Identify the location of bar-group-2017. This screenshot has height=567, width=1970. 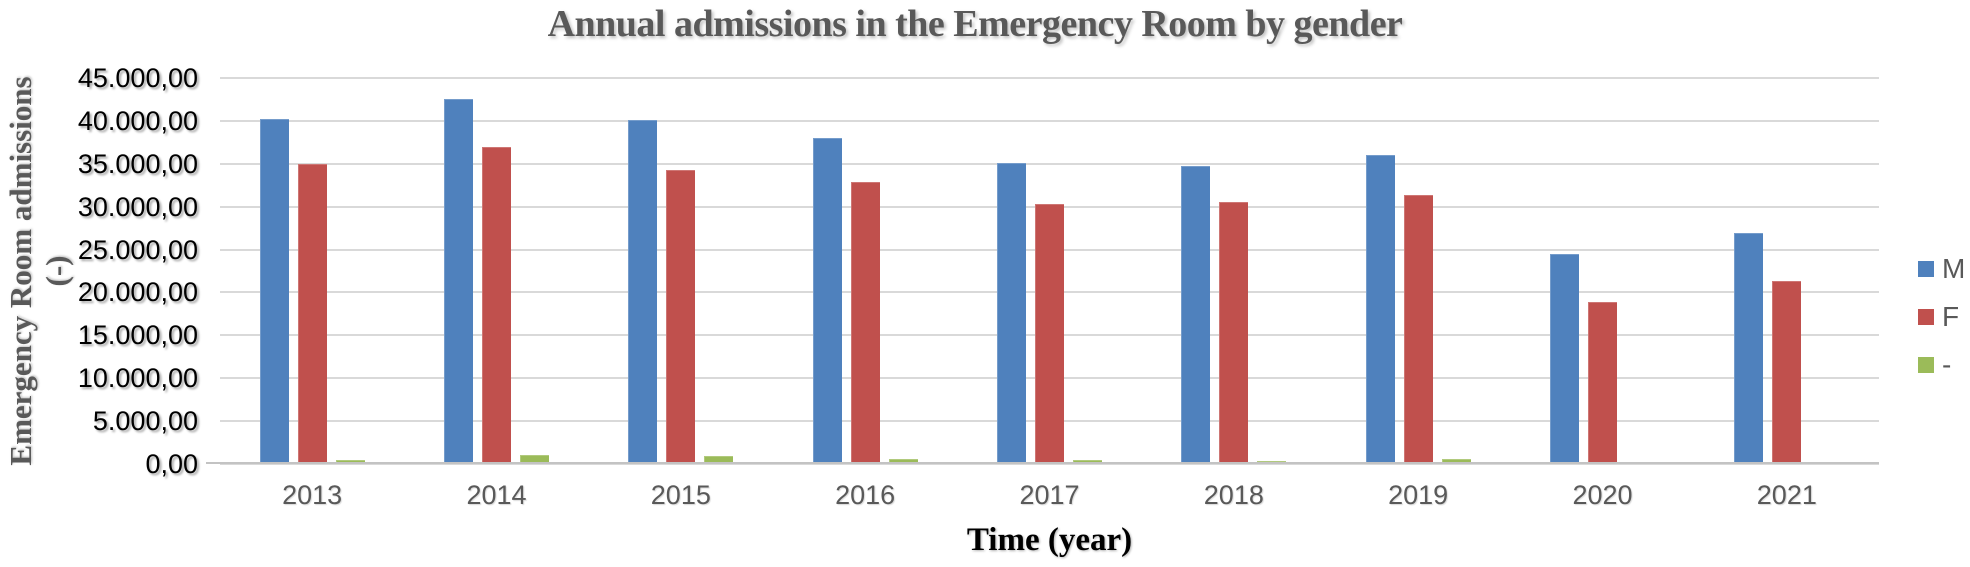
(1049, 271).